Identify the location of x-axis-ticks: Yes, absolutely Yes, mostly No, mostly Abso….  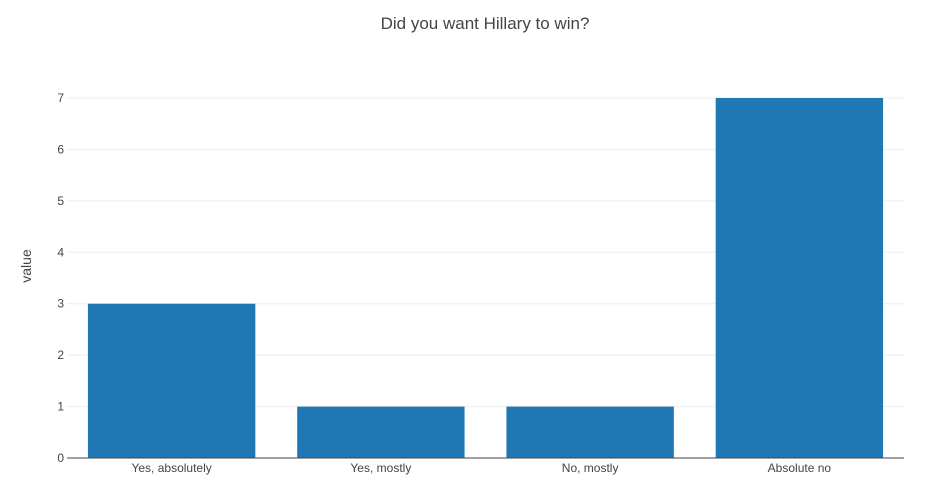
(481, 468).